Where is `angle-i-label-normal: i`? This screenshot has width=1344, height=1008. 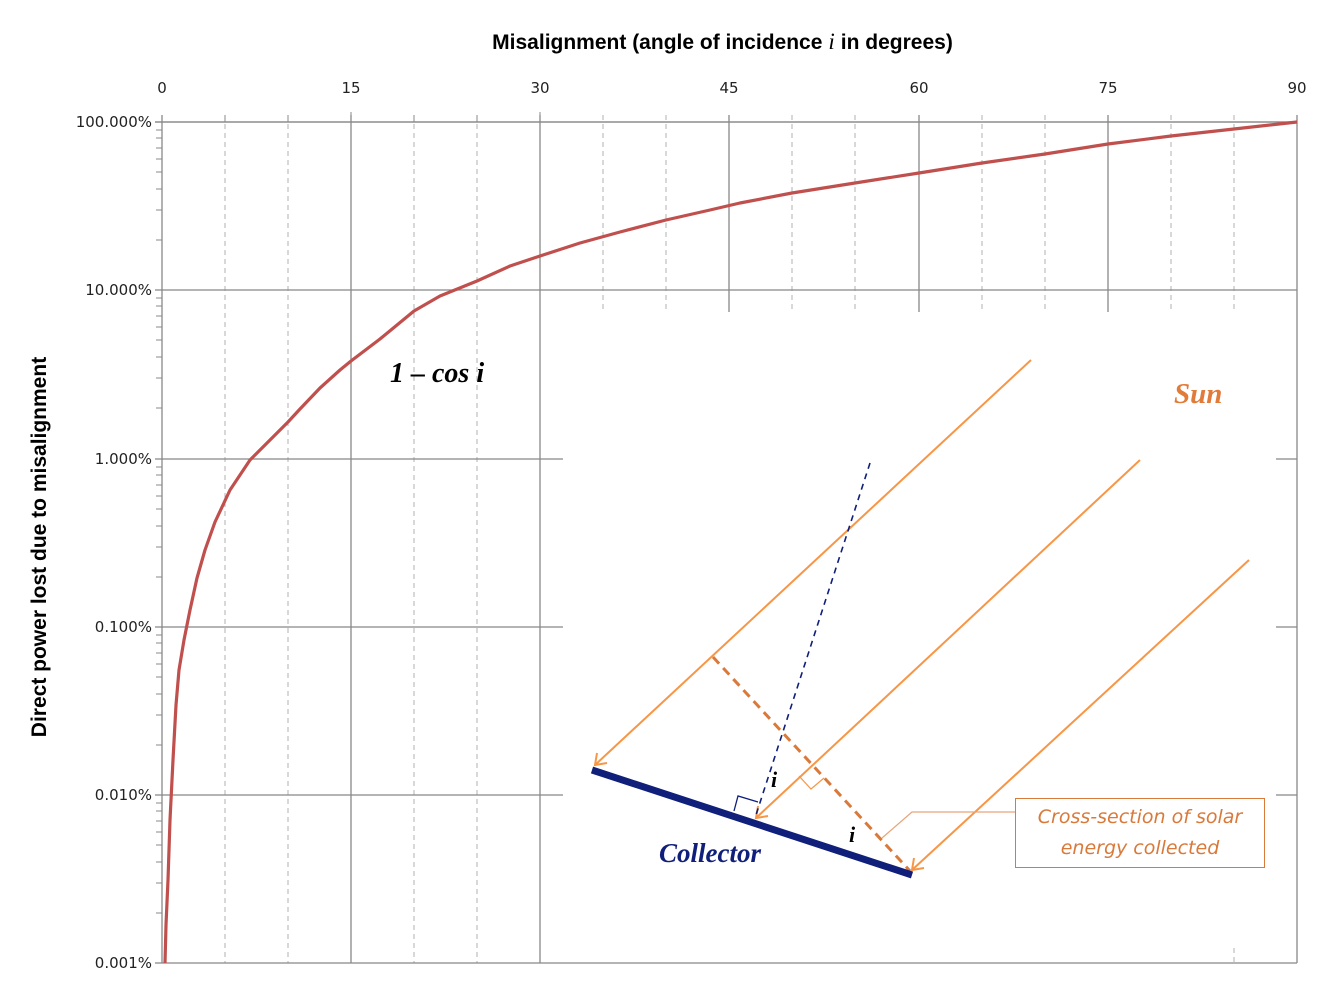 angle-i-label-normal: i is located at coordinates (774, 779).